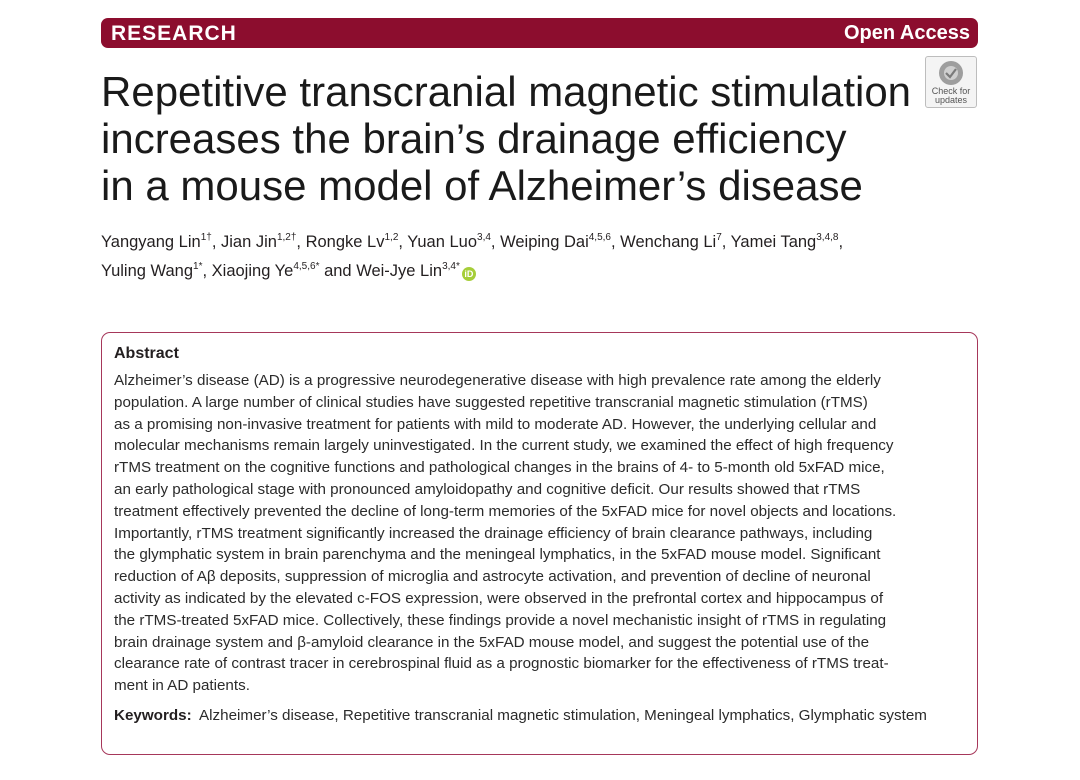 Image resolution: width=1080 pixels, height=780 pixels. Describe the element at coordinates (174, 33) in the screenshot. I see `section-label: RESEARCH` at that location.